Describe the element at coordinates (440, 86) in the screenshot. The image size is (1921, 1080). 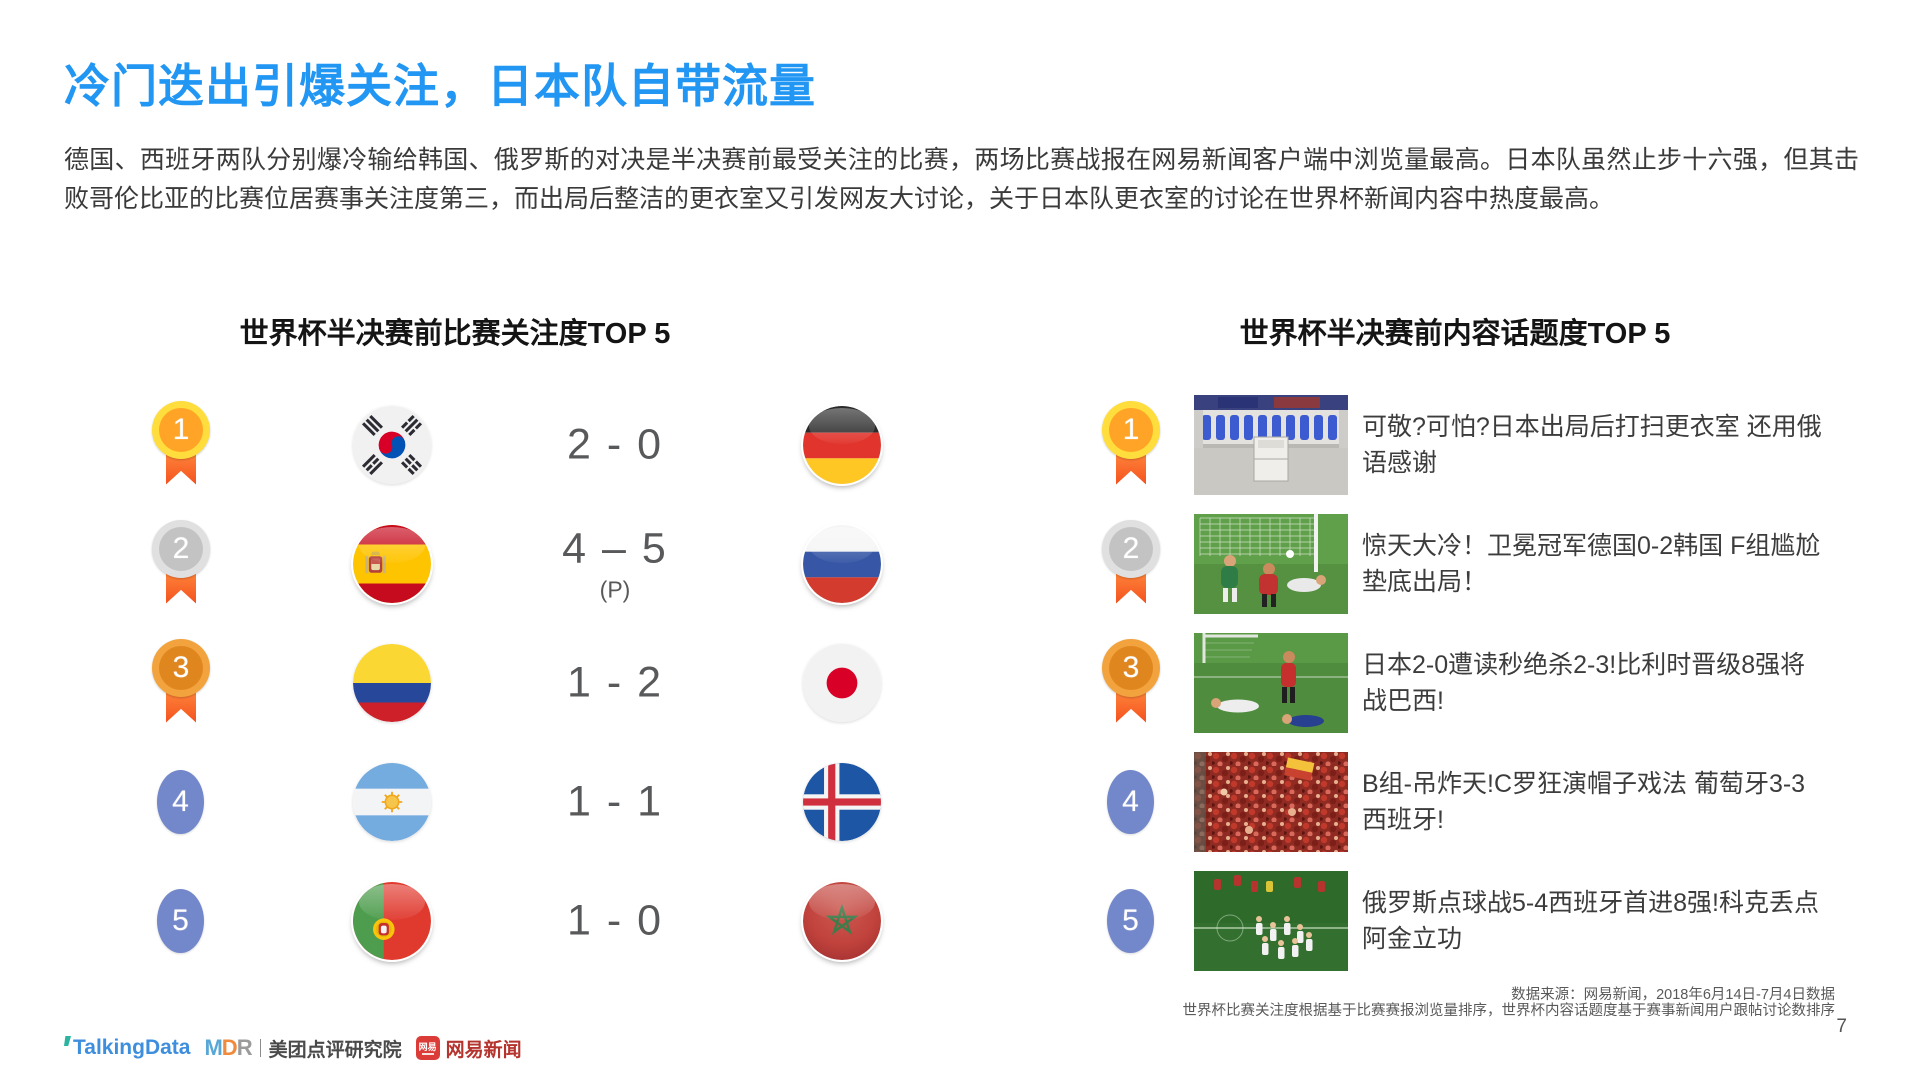
I see `page-title: 冷门迭出引爆关注，日本队自带流量` at that location.